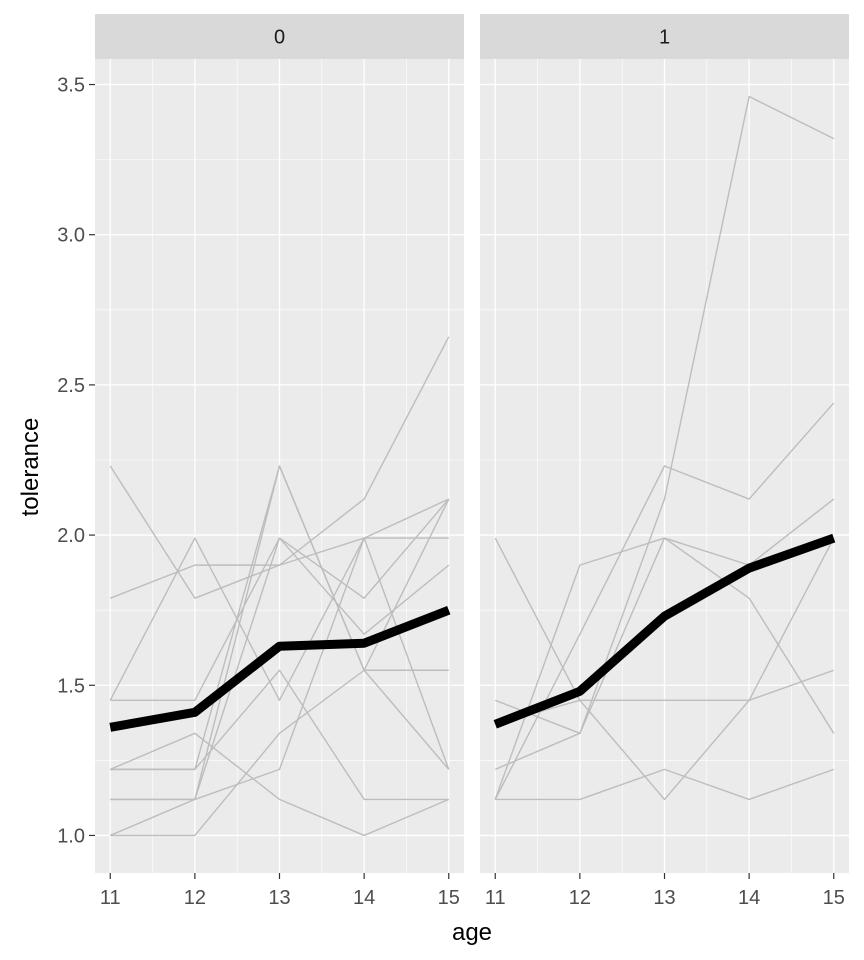 Image resolution: width=864 pixels, height=960 pixels. Describe the element at coordinates (71, 86) in the screenshot. I see `y-tick-label: 3.5` at that location.